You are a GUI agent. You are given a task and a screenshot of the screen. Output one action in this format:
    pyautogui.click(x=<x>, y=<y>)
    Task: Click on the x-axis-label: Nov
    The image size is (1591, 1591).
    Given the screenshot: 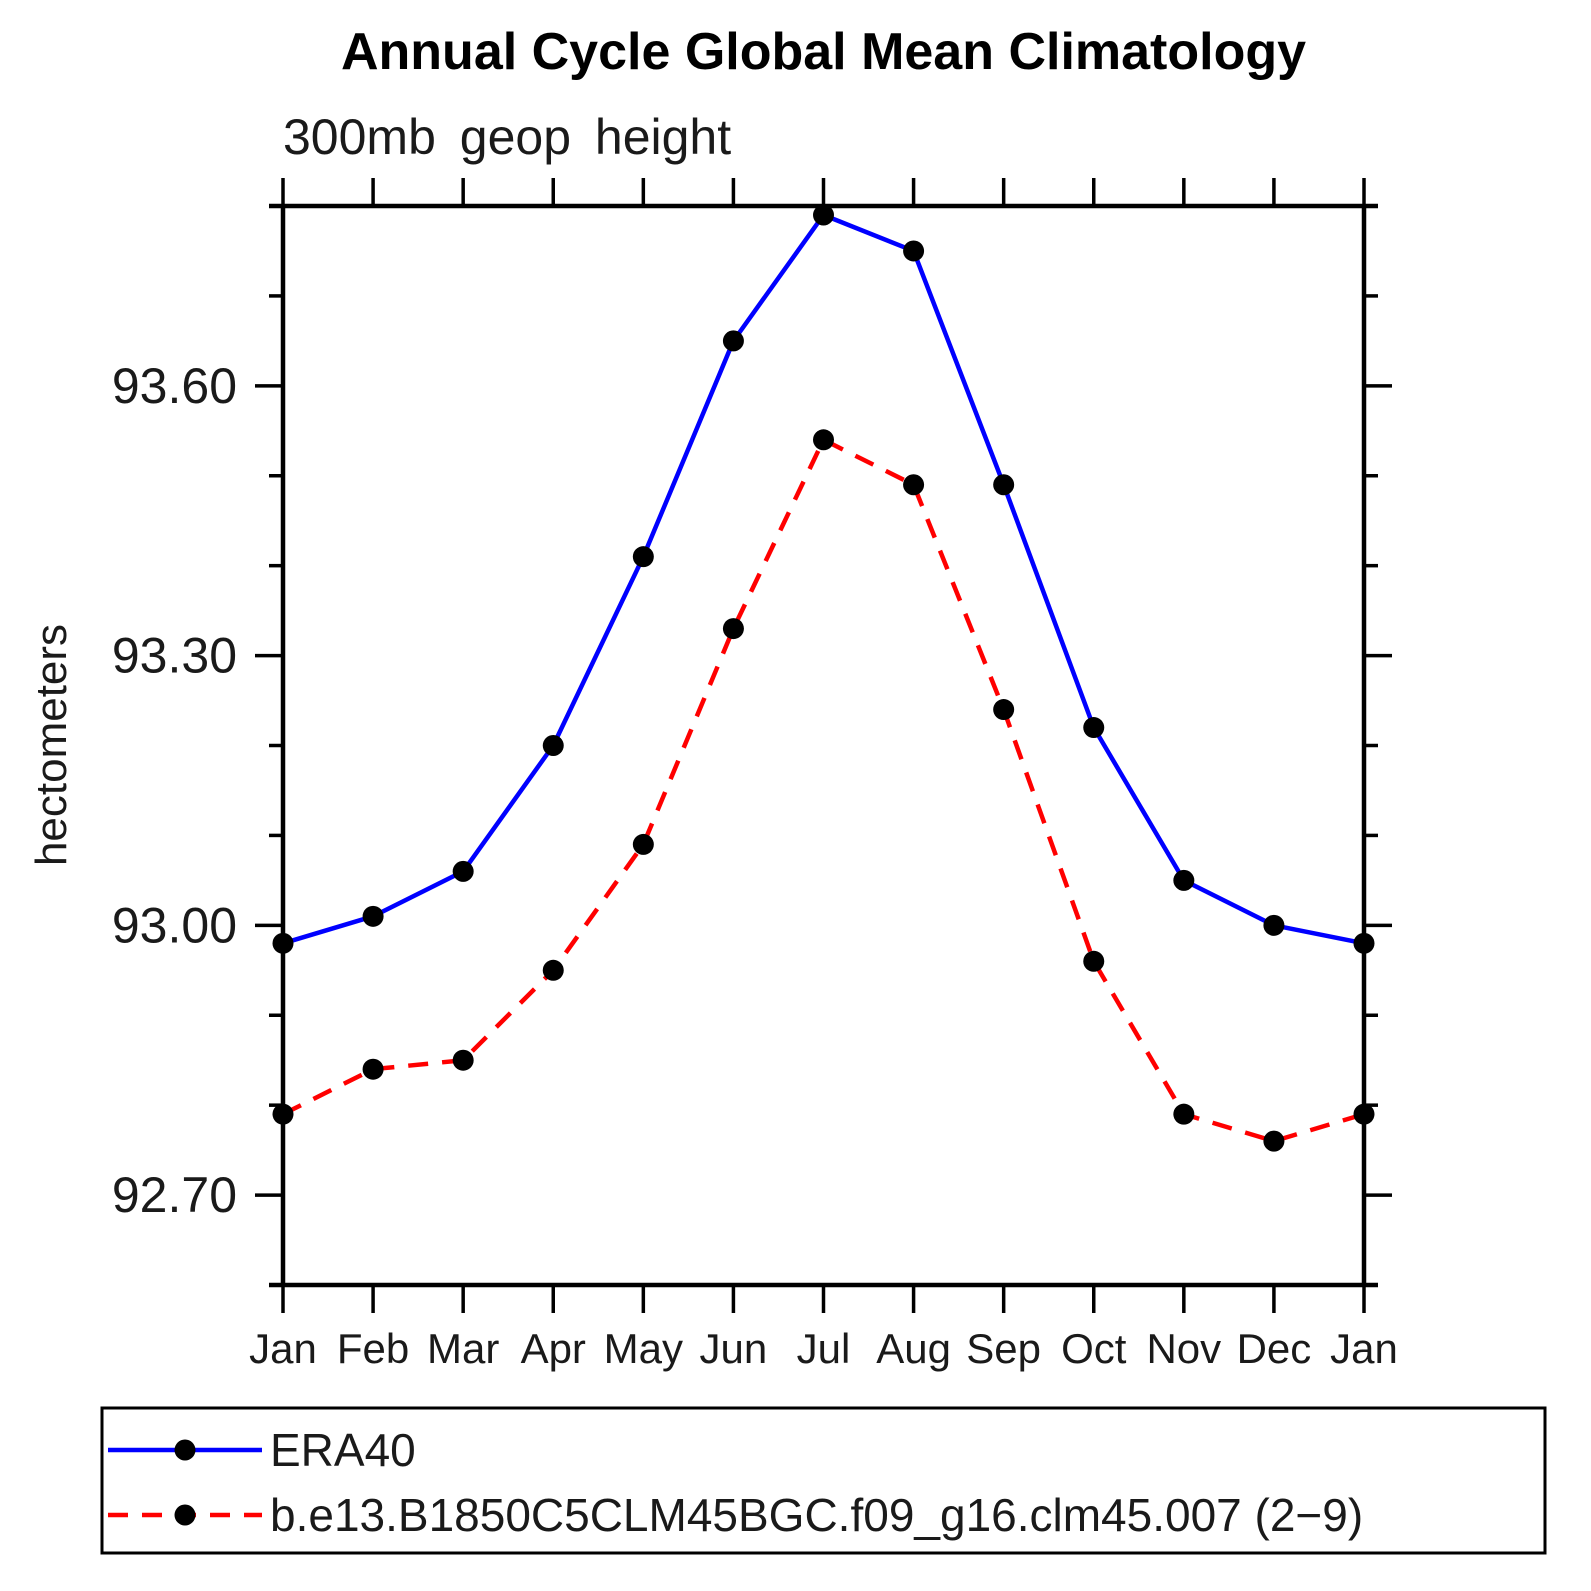 What is the action you would take?
    pyautogui.click(x=1183, y=1348)
    